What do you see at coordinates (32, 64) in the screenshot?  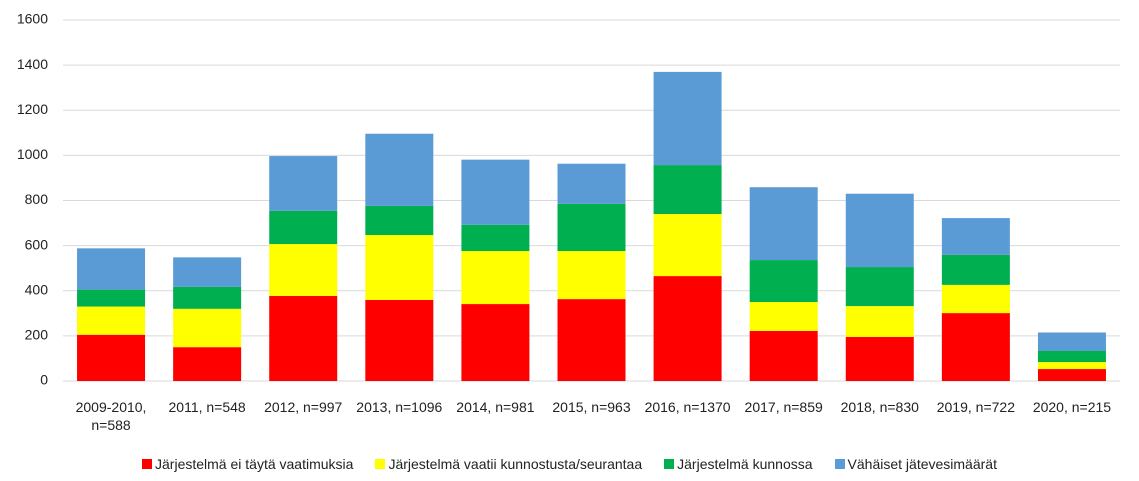 I see `y-tick-label: 1400` at bounding box center [32, 64].